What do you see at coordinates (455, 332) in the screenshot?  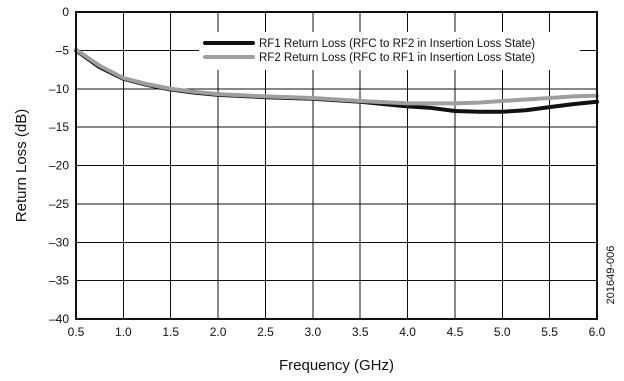 I see `x-tick-label: 4.5` at bounding box center [455, 332].